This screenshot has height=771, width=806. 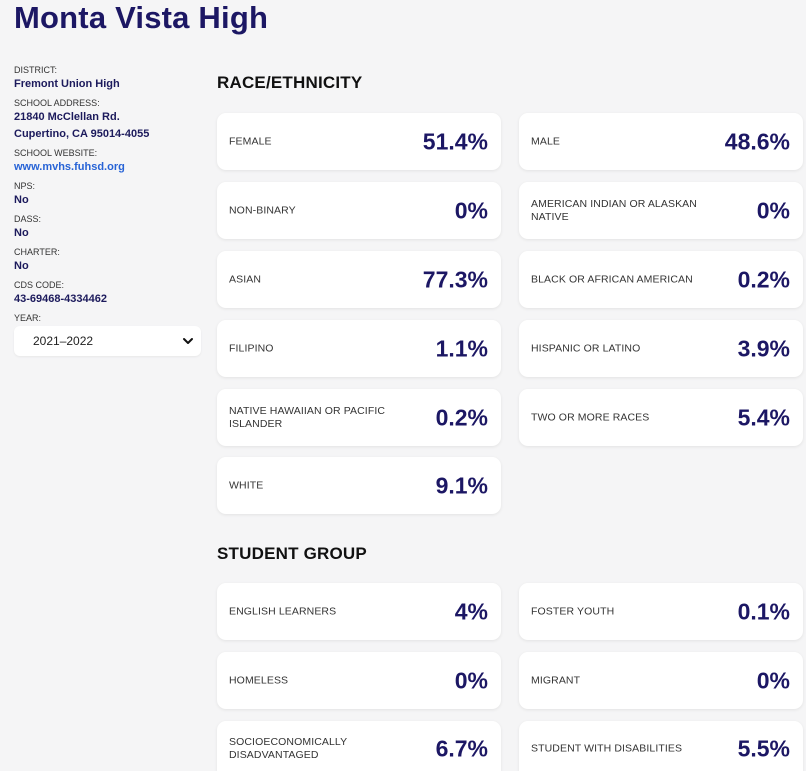 What do you see at coordinates (63, 341) in the screenshot?
I see `year-select-value: 2021–2022` at bounding box center [63, 341].